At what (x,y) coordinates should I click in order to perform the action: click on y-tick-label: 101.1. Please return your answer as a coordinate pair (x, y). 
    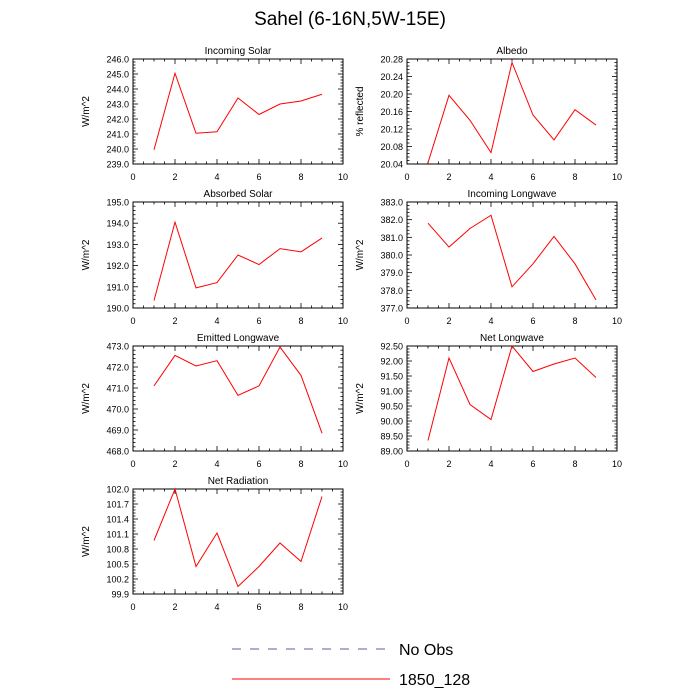
    Looking at the image, I should click on (117, 535).